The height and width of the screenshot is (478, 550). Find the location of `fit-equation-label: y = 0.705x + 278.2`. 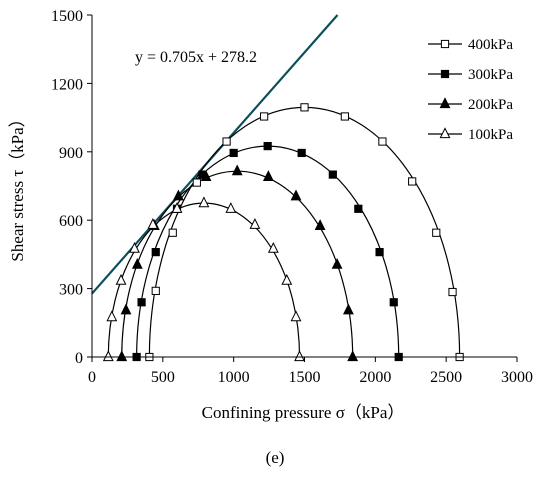

fit-equation-label: y = 0.705x + 278.2 is located at coordinates (196, 57).